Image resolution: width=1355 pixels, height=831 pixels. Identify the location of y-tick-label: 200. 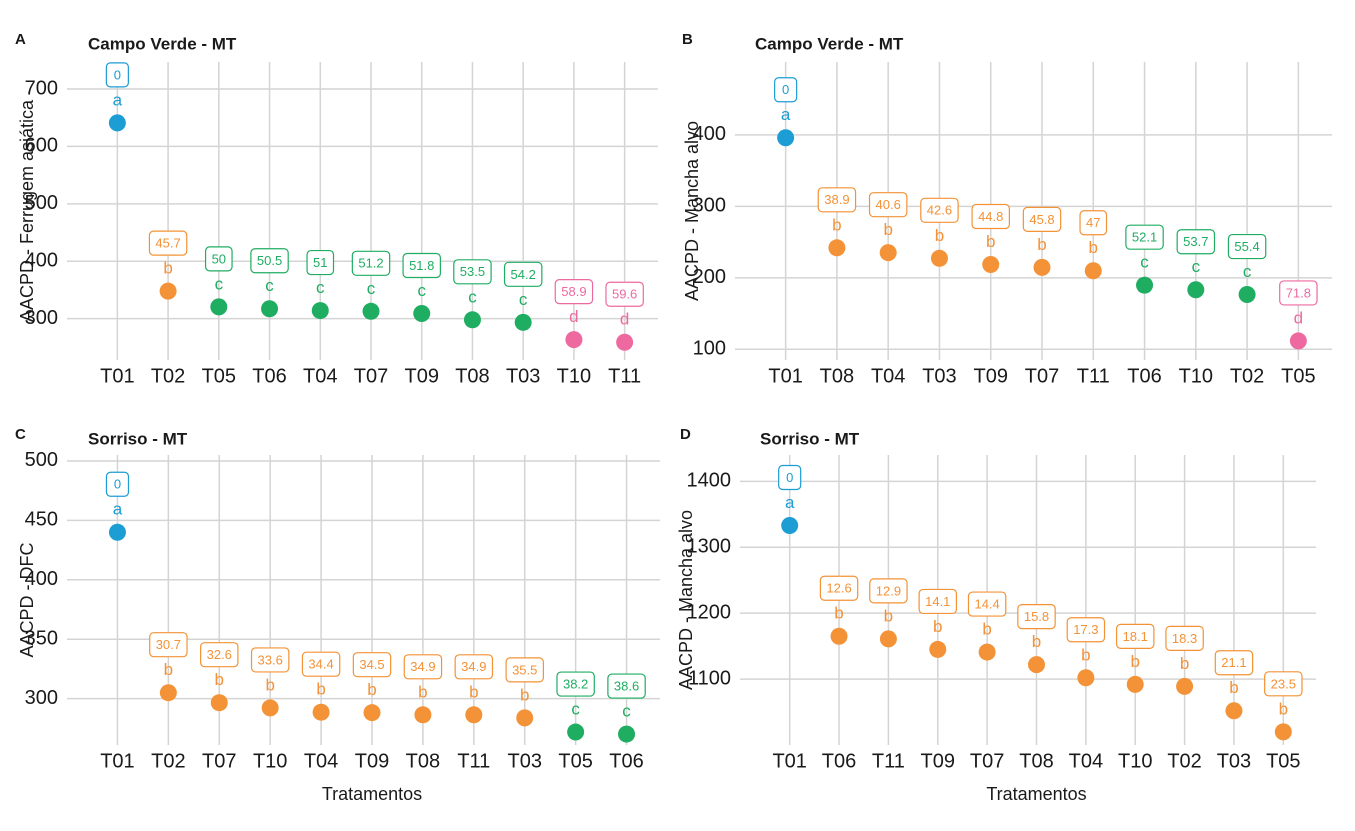
(709, 277).